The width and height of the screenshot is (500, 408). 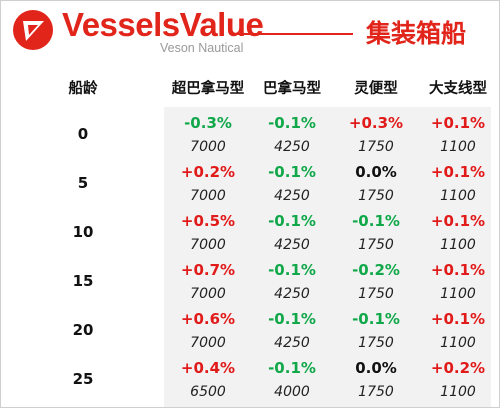 I want to click on change-handy: -0.2%, so click(x=376, y=270).